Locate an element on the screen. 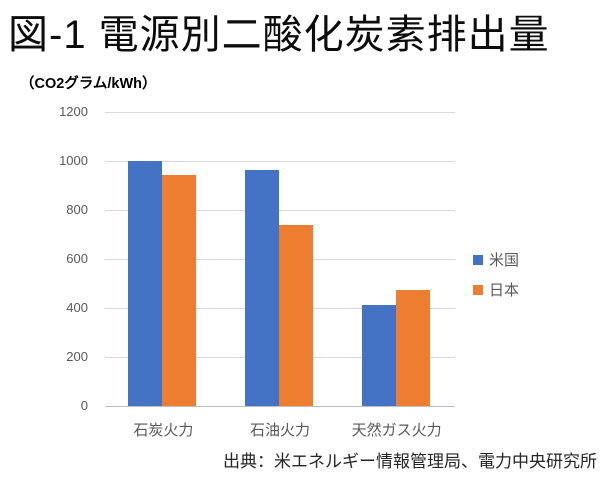  legend-label: 米国 is located at coordinates (504, 260).